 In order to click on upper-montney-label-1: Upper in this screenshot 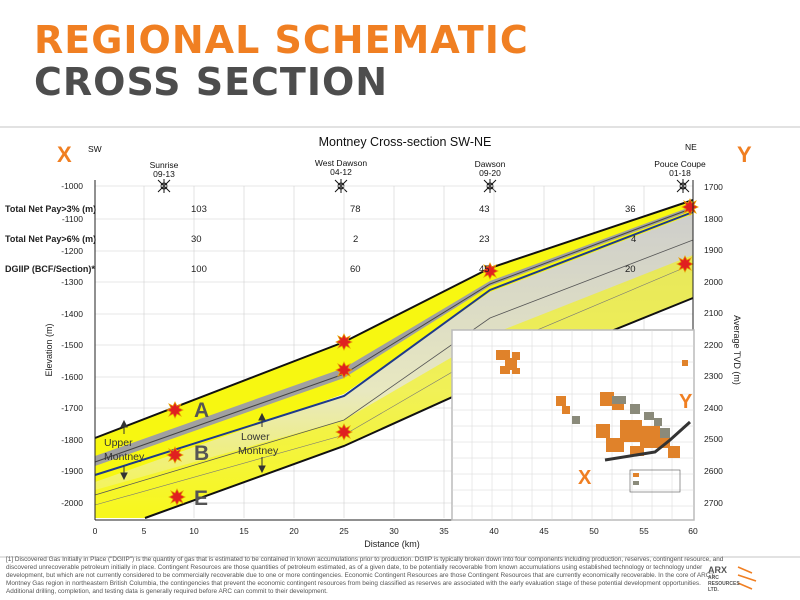, I will do `click(118, 443)`.